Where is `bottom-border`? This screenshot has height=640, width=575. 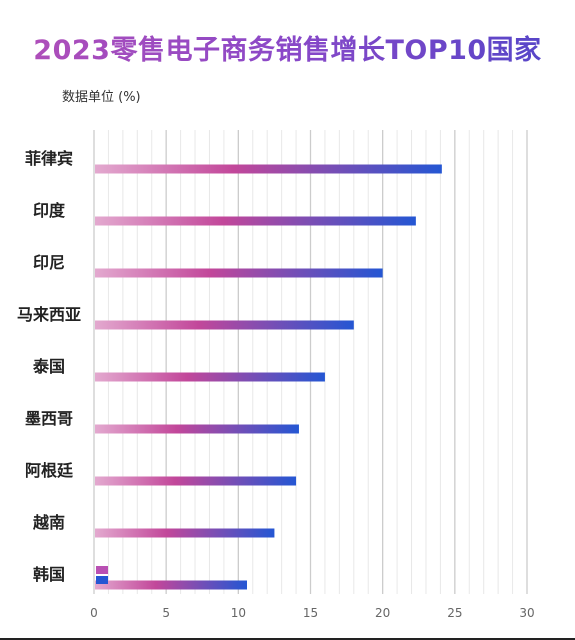
bottom-border is located at coordinates (287, 639).